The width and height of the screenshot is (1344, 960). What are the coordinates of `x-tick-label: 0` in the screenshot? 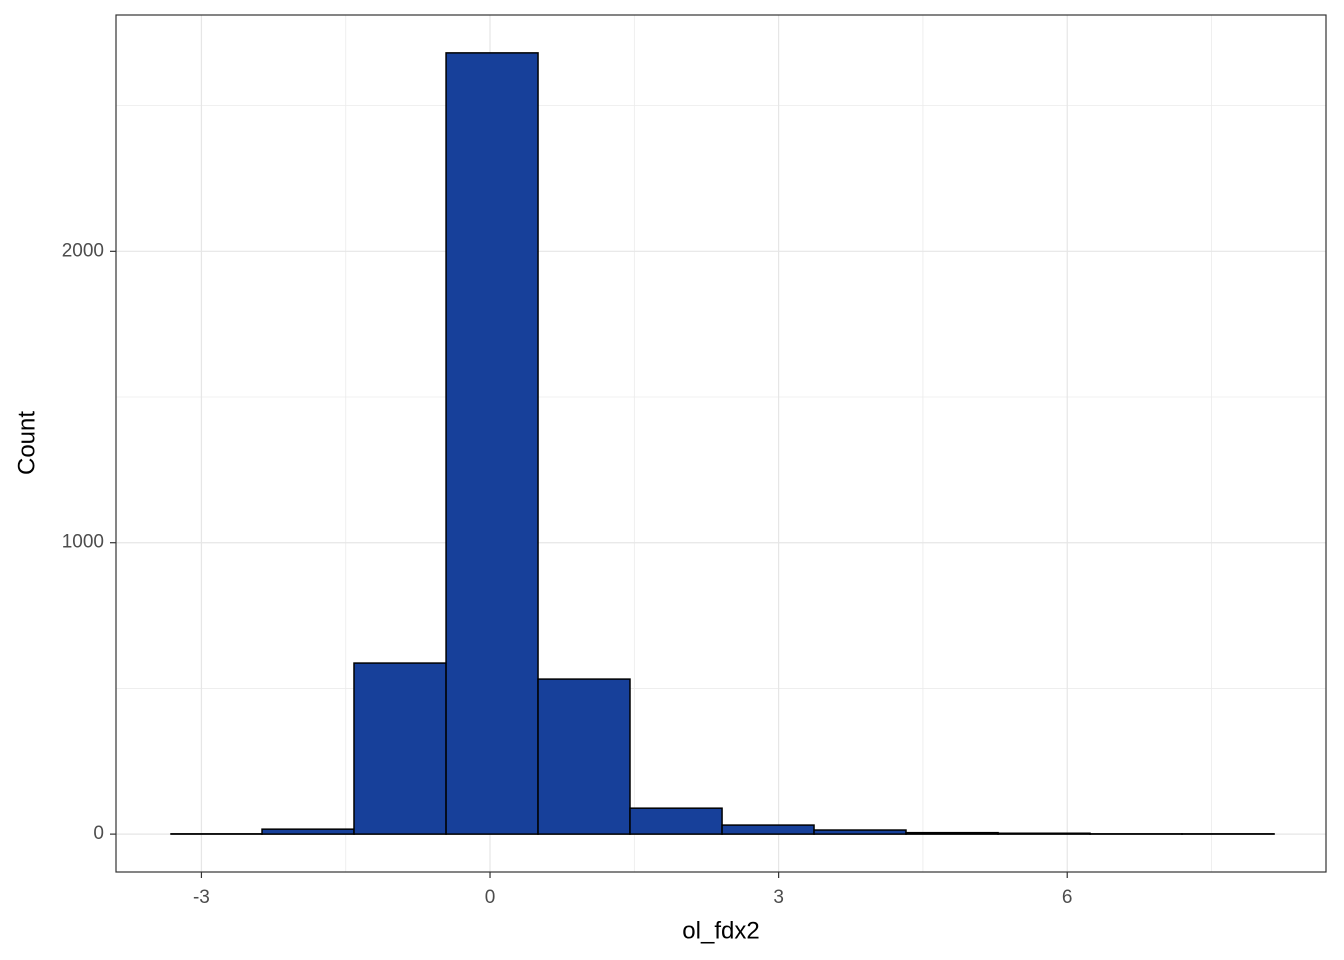 It's located at (490, 897).